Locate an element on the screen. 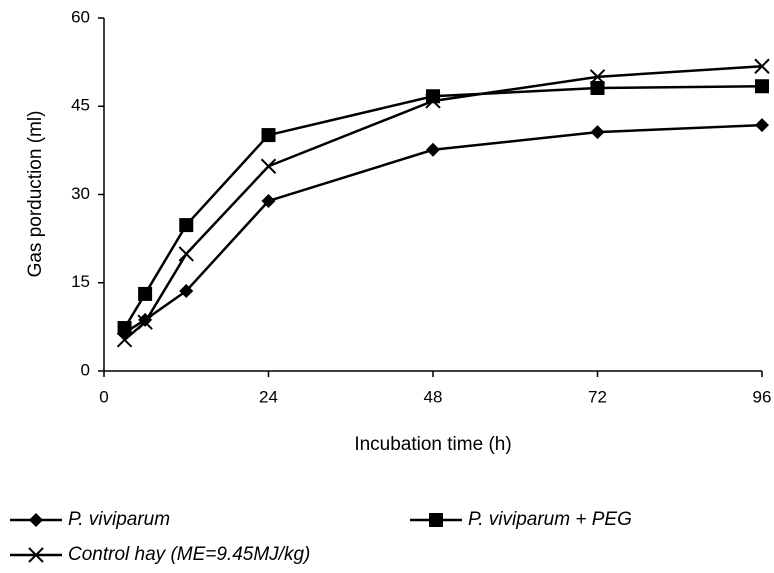 The image size is (774, 573). legend-label: P. viviparum is located at coordinates (119, 519).